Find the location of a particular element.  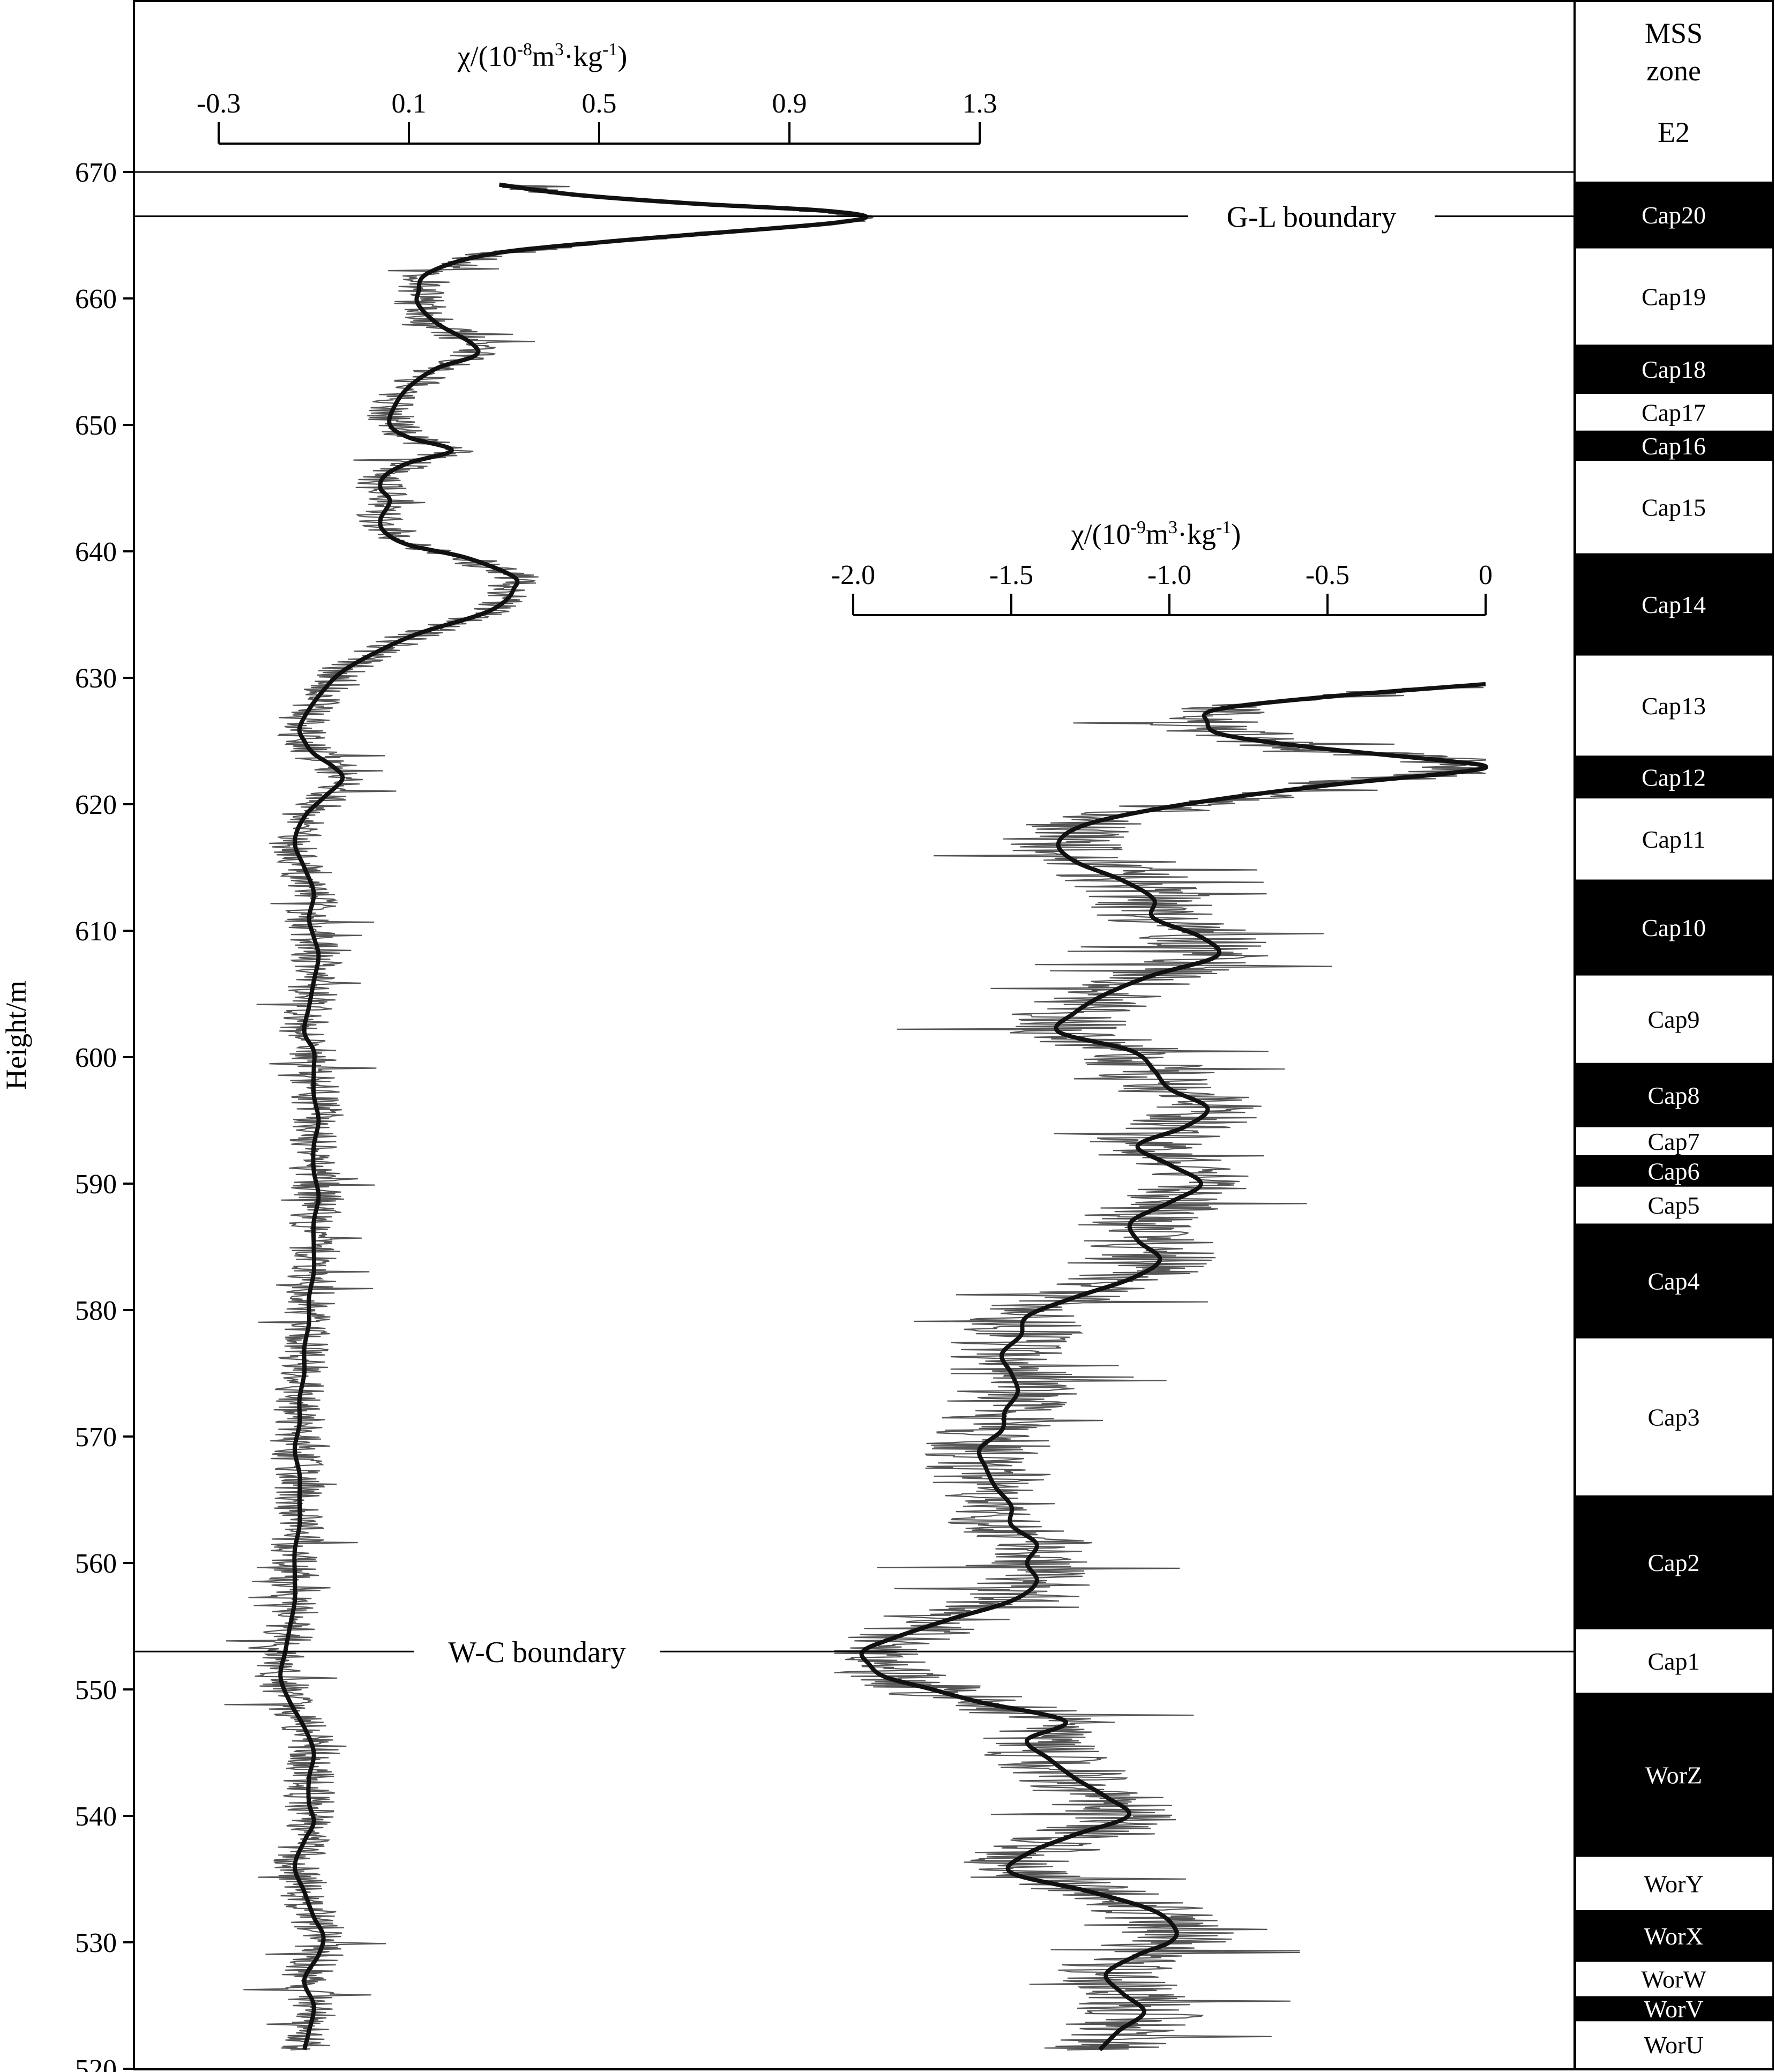

y-tick-label: 610 is located at coordinates (96, 931).